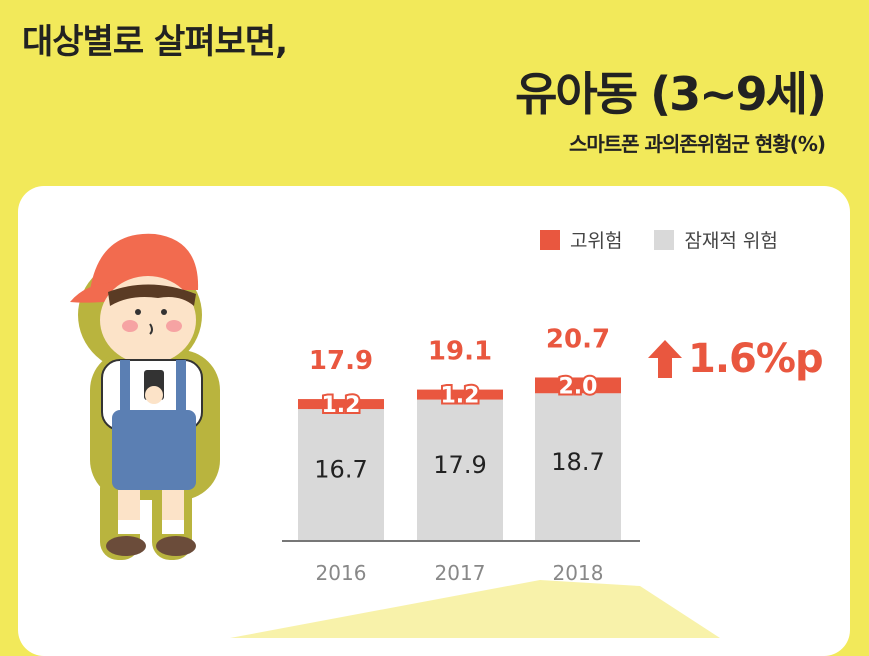  I want to click on spotlight-beam, so click(475, 609).